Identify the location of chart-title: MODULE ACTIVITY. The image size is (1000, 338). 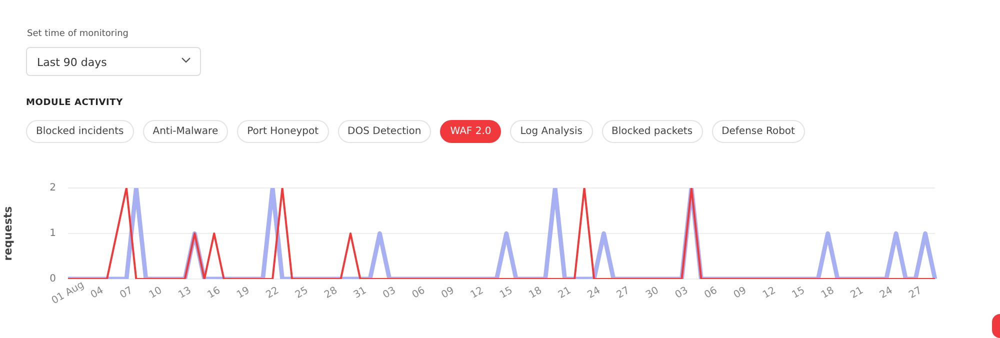
(74, 103).